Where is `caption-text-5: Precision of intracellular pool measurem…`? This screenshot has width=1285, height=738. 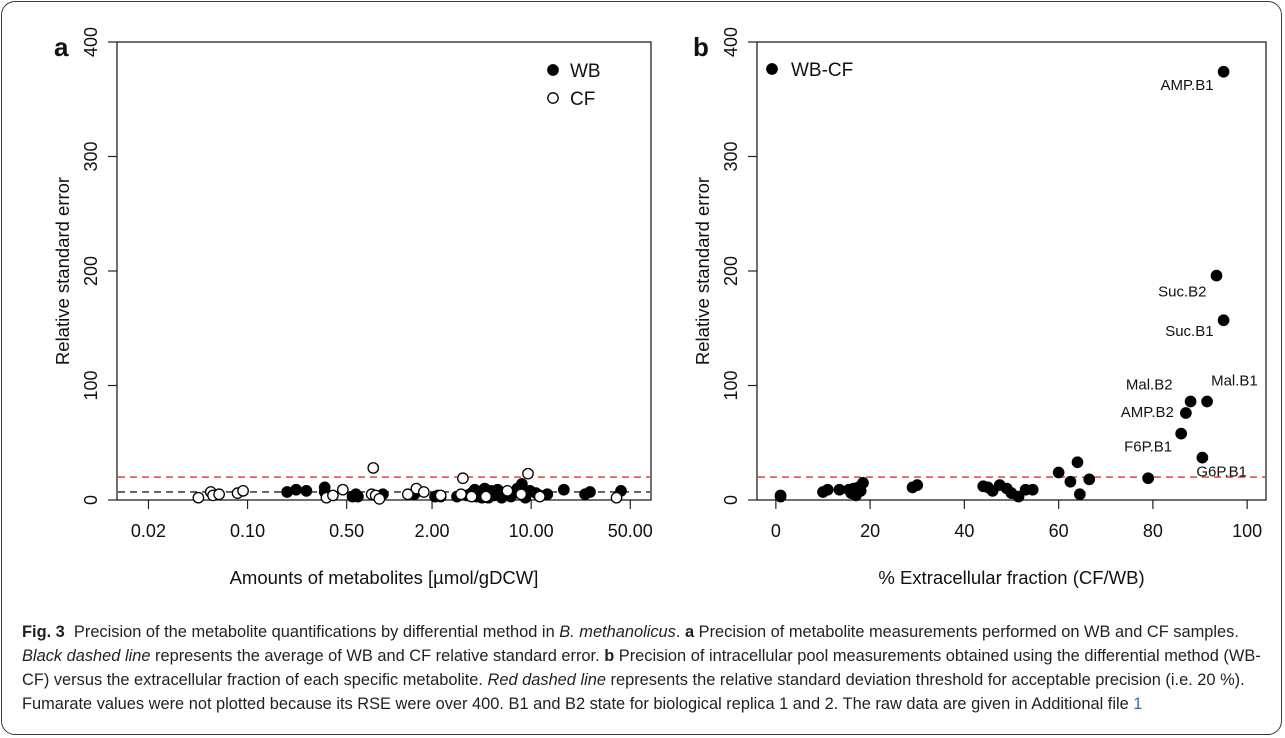
caption-text-5: Precision of intracellular pool measurem… is located at coordinates (641, 668).